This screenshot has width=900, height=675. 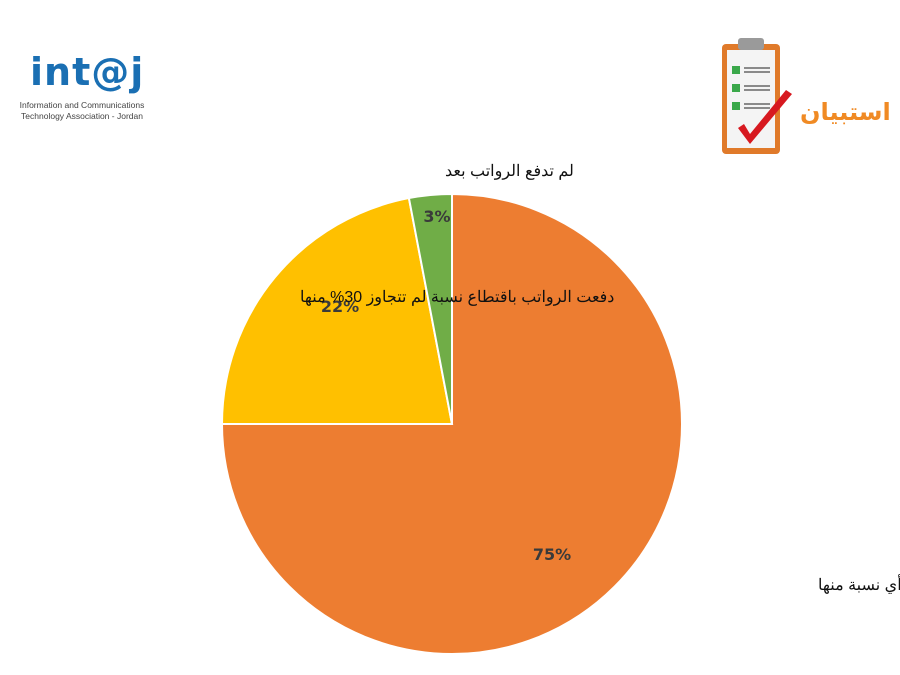 What do you see at coordinates (340, 306) in the screenshot?
I see `pie-value-label-2: 22%` at bounding box center [340, 306].